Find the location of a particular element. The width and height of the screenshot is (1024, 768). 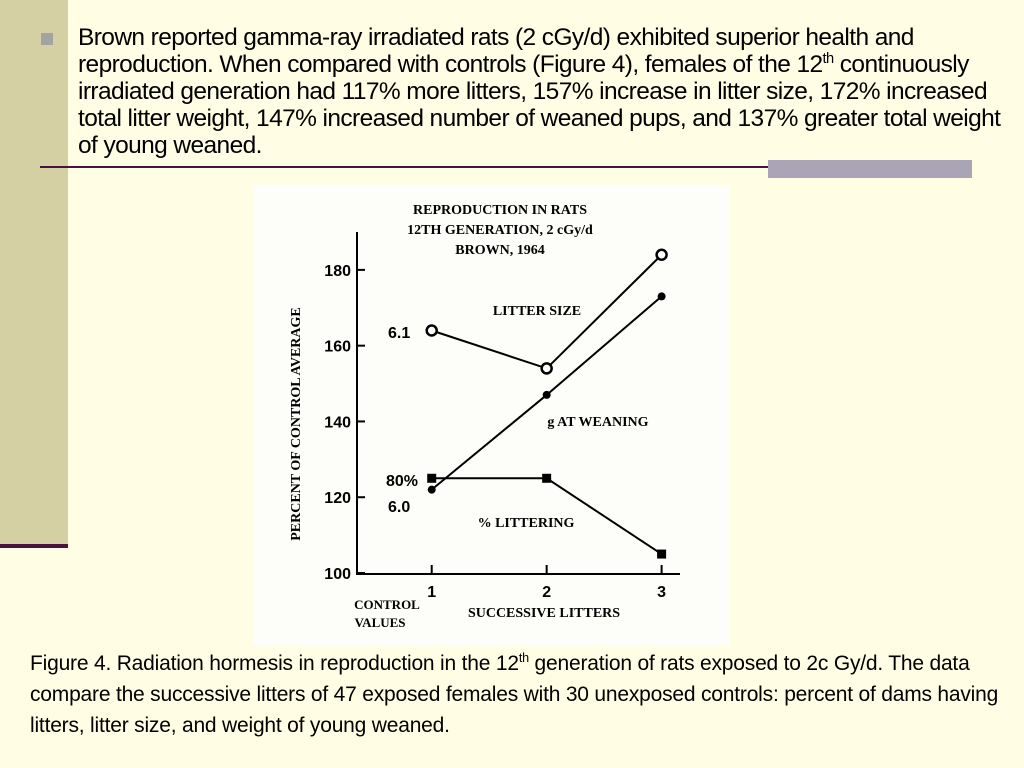

x-tick-label: 1 is located at coordinates (431, 592).